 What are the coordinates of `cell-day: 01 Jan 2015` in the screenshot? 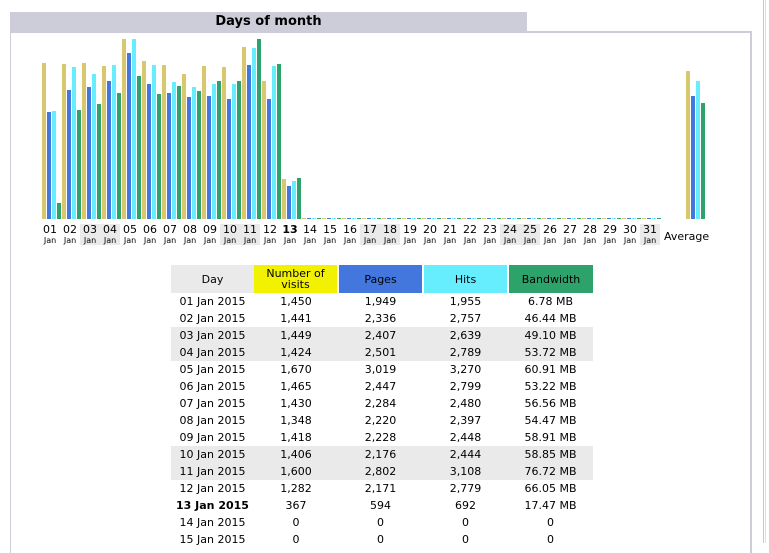 It's located at (212, 301).